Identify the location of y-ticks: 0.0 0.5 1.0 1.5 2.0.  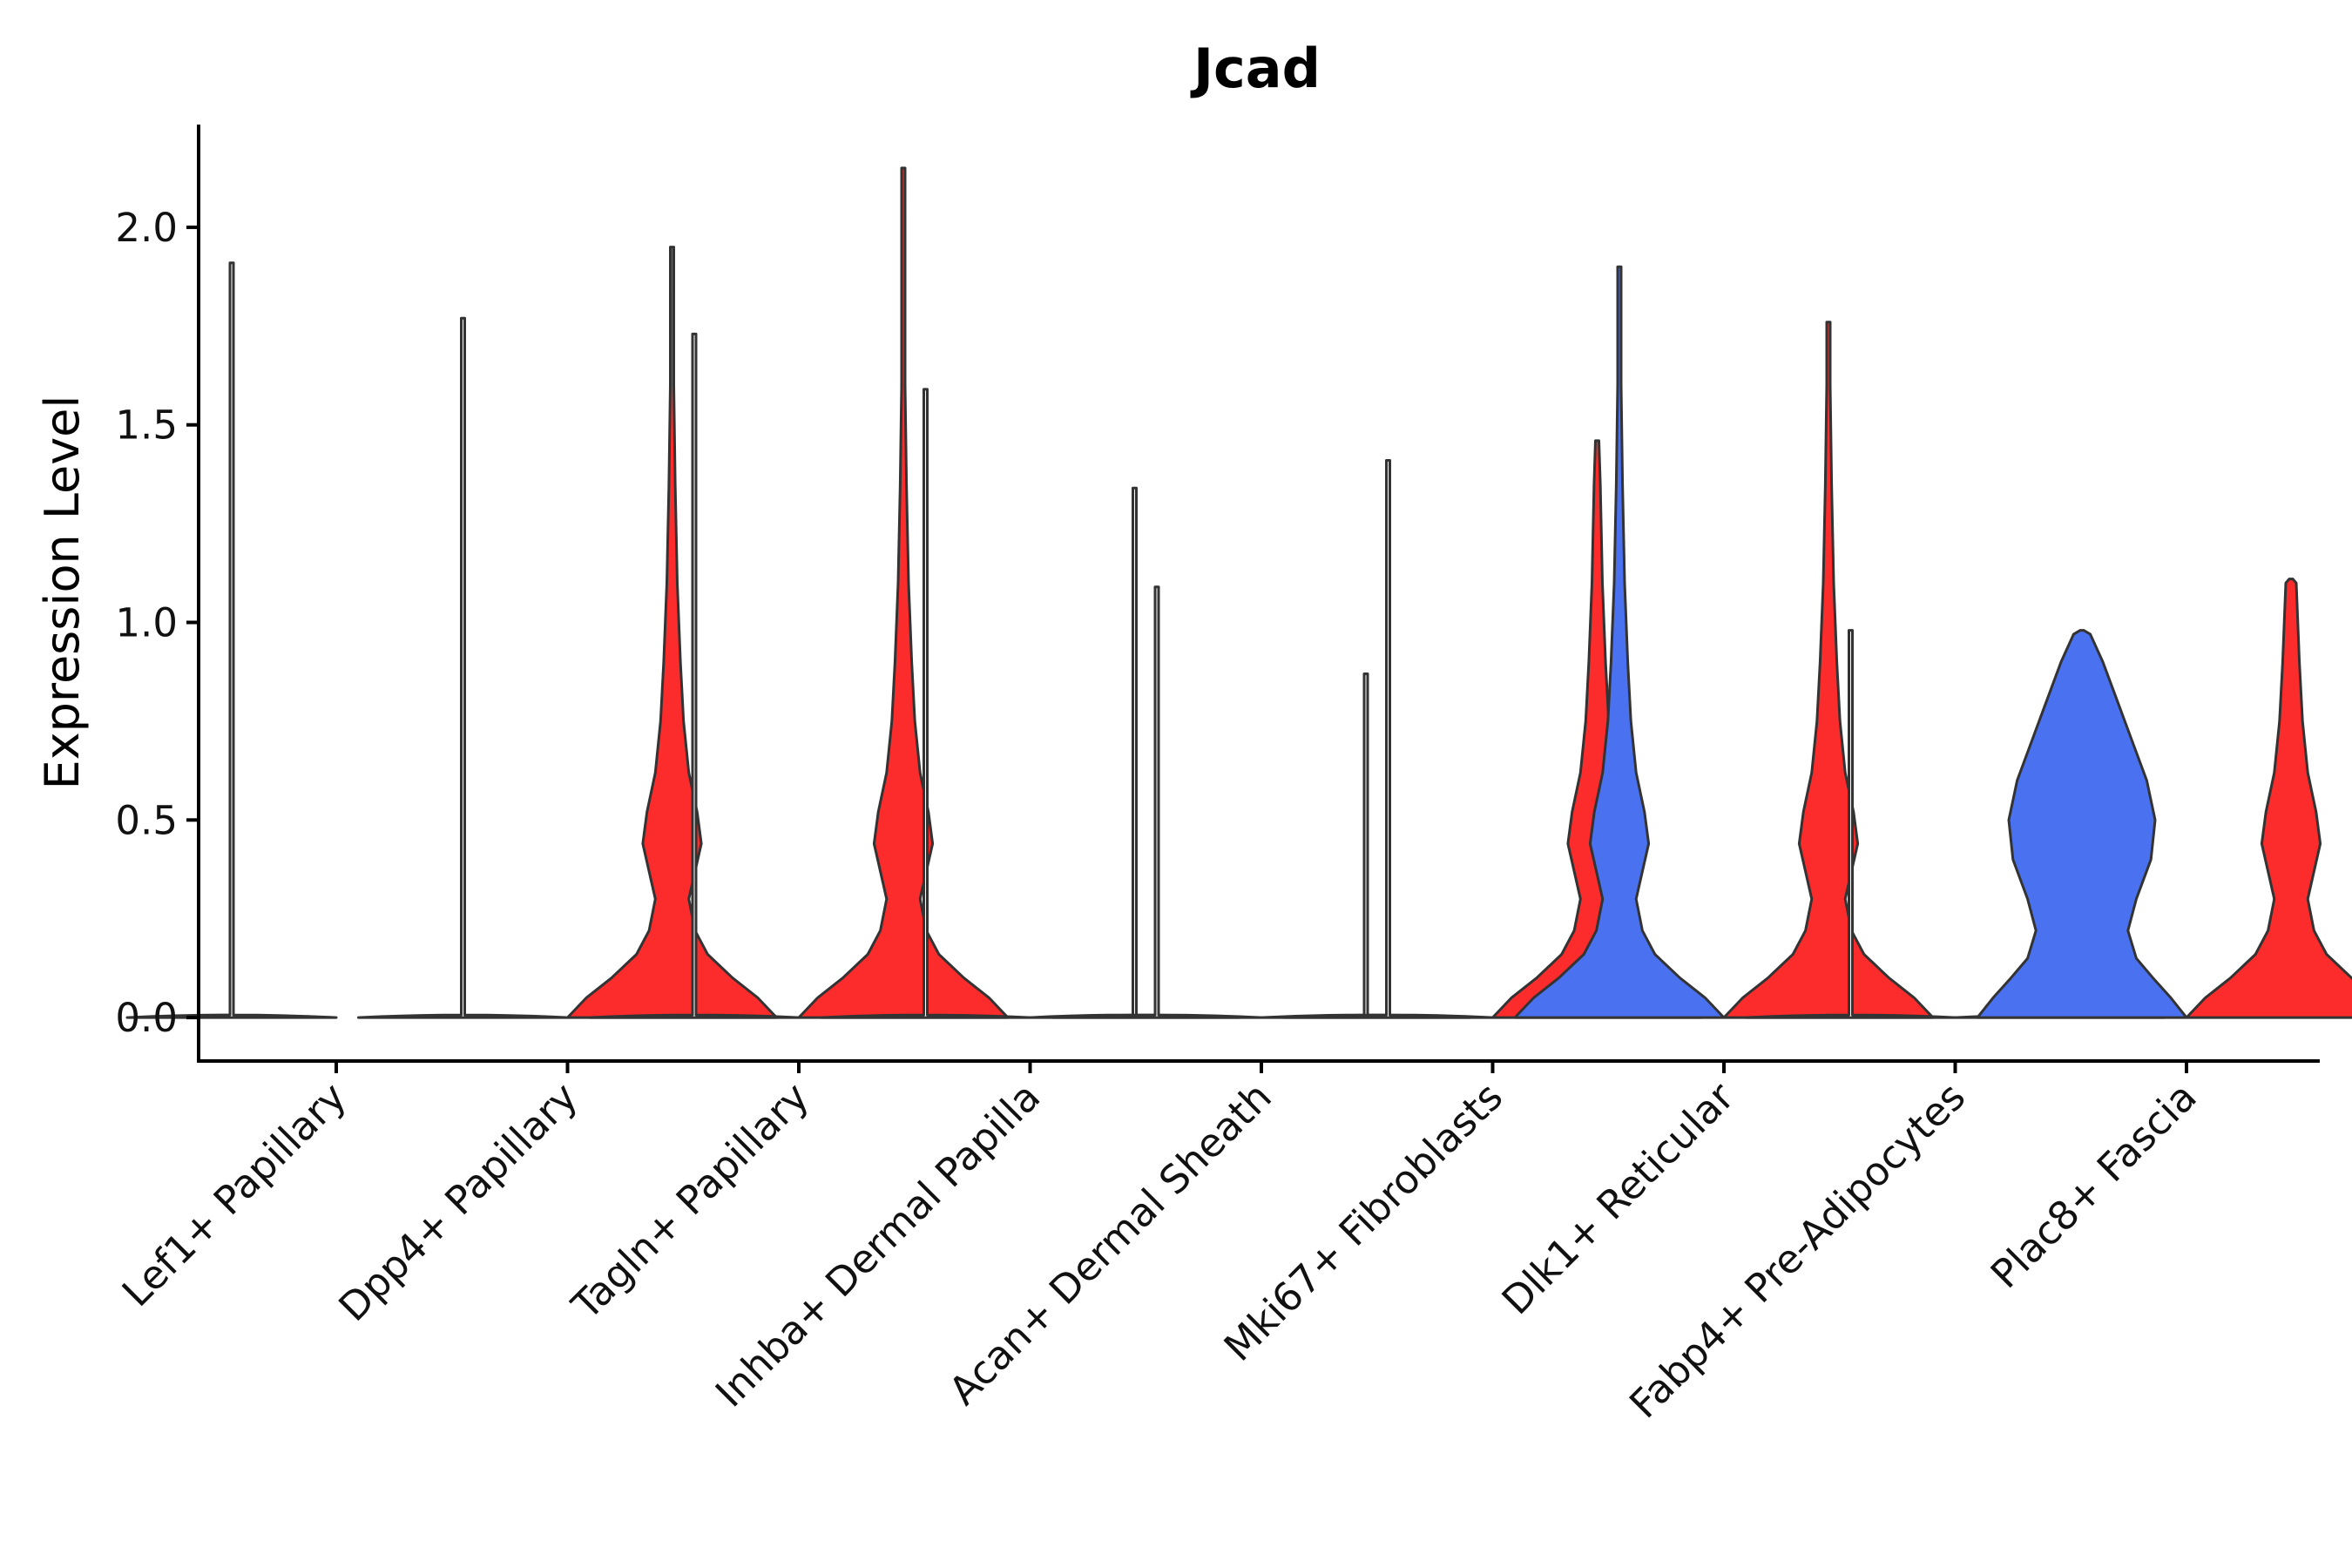
(157, 623).